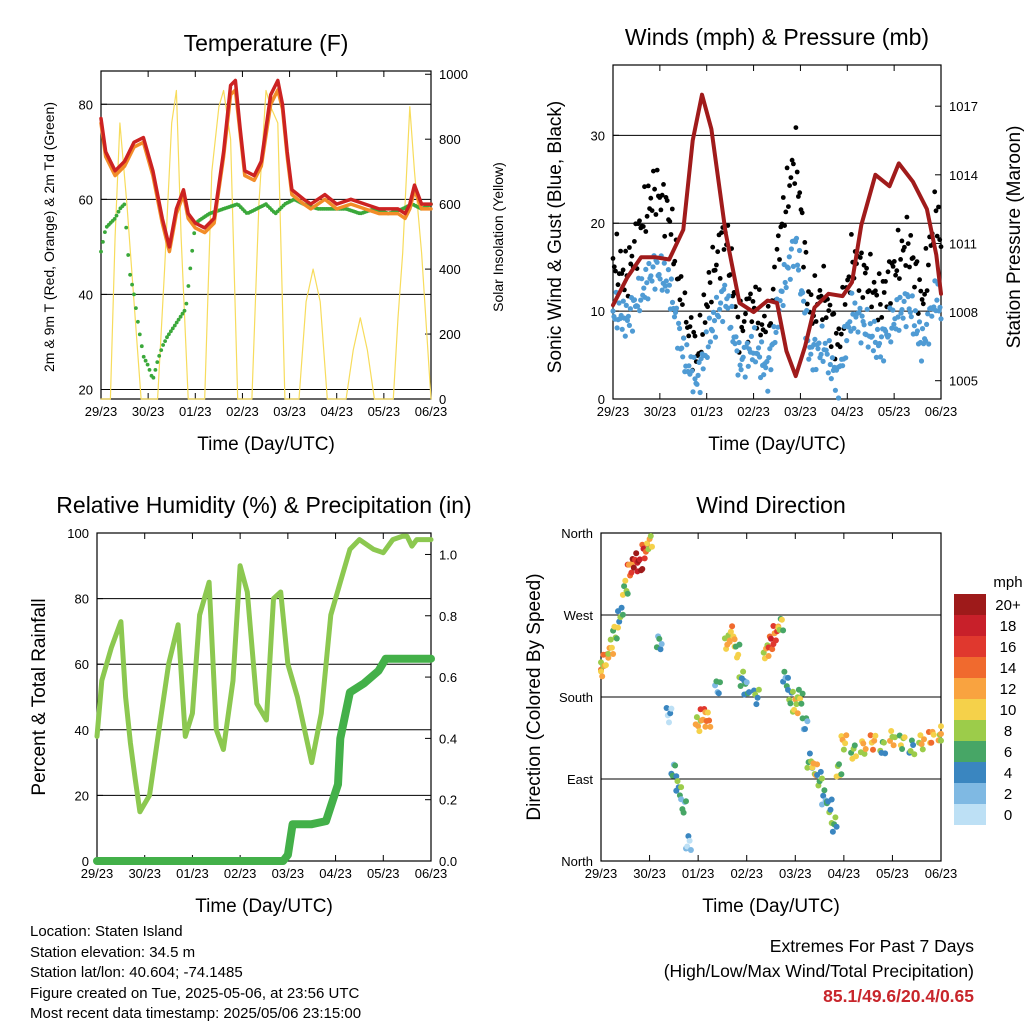 The width and height of the screenshot is (1024, 1025). What do you see at coordinates (78, 533) in the screenshot?
I see `y-tick-label: 100` at bounding box center [78, 533].